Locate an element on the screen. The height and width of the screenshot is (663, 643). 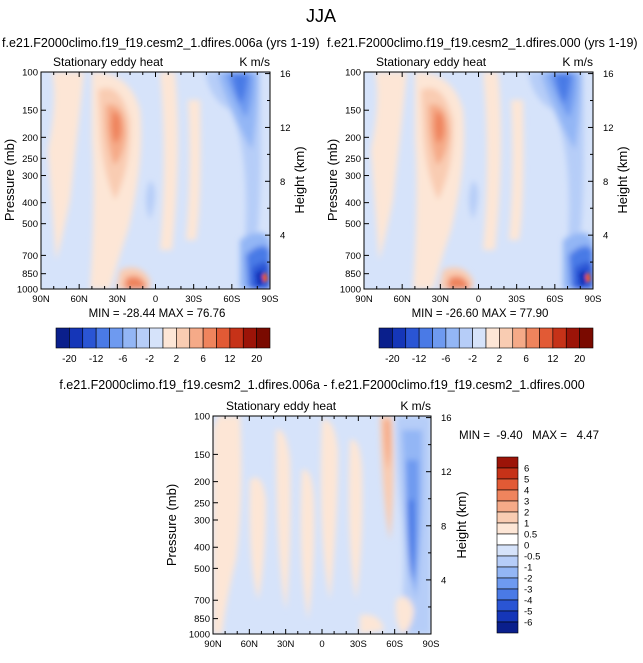
colorbar-3-label: -4 is located at coordinates (528, 601).